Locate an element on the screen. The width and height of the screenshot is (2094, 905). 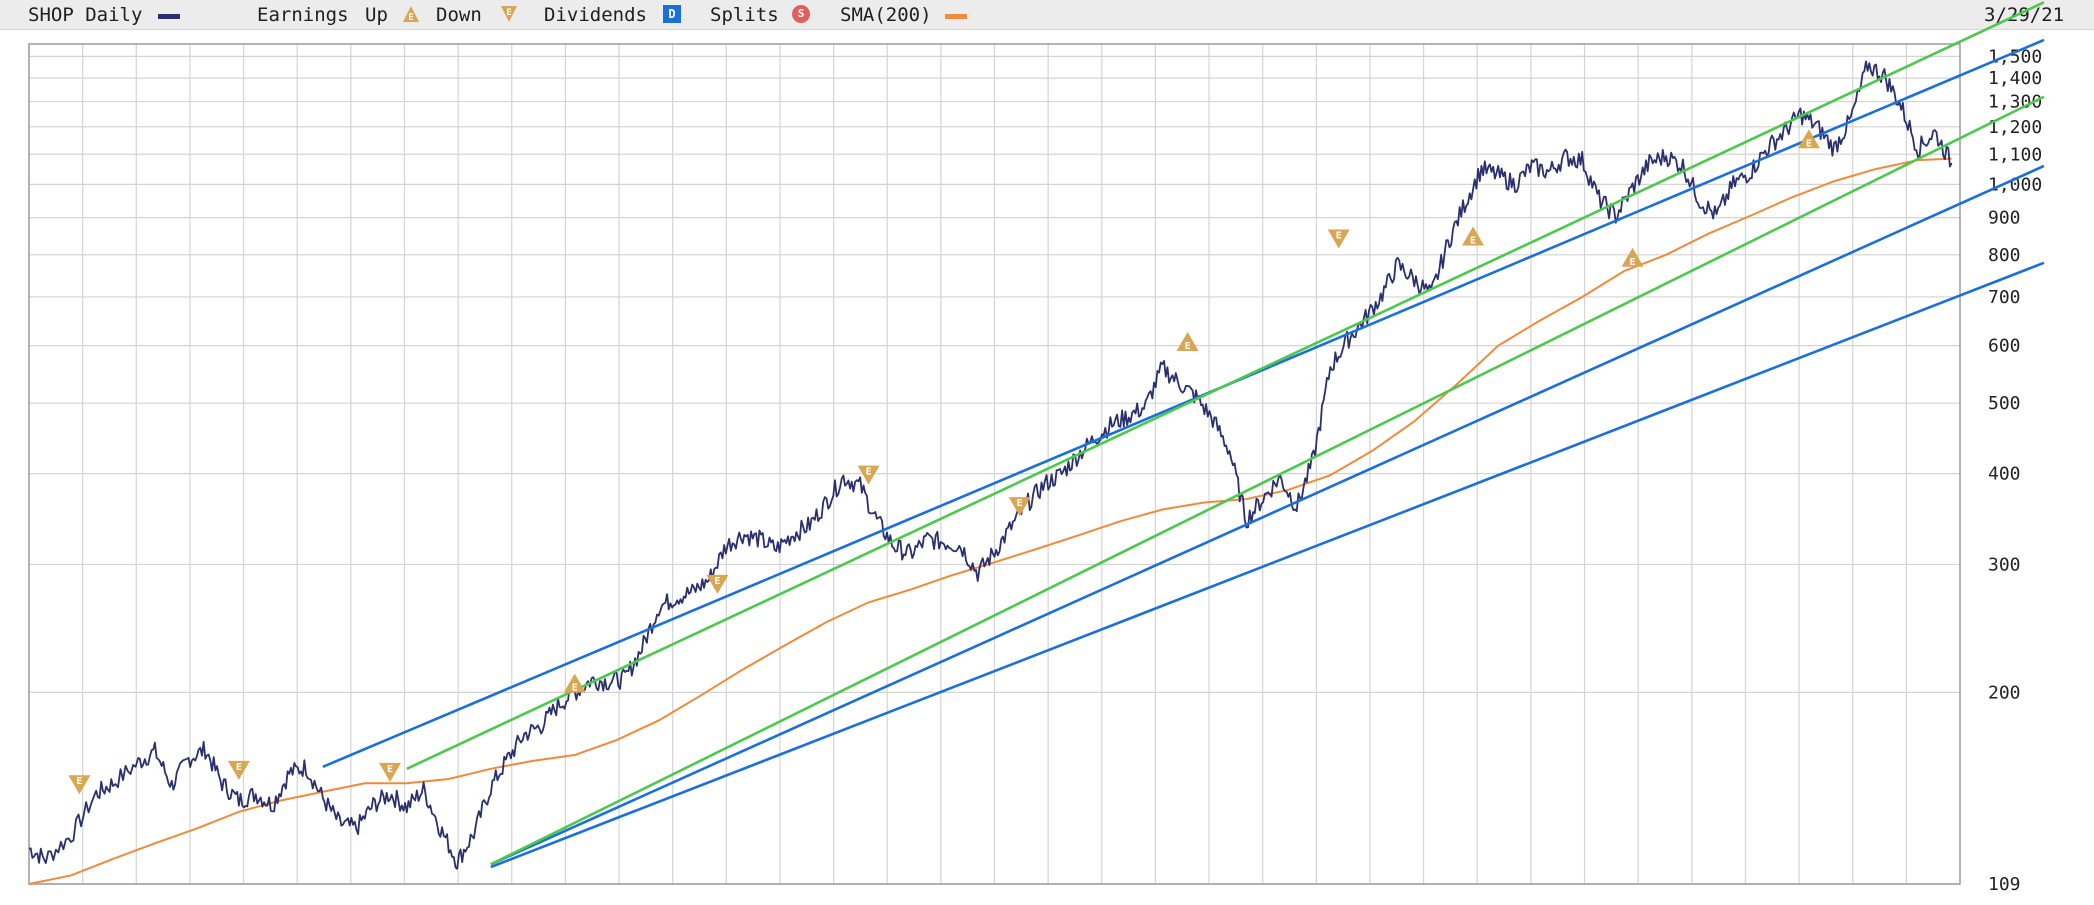
dividends-label: Dividends is located at coordinates (595, 15).